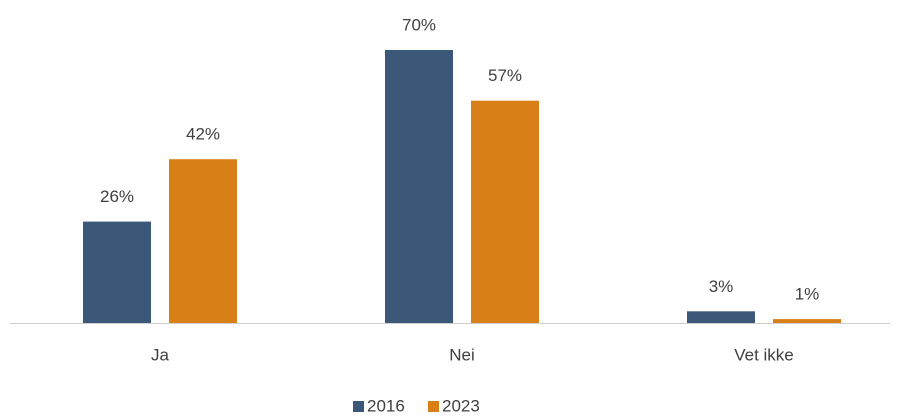 The height and width of the screenshot is (416, 901). What do you see at coordinates (419, 24) in the screenshot?
I see `data-label: 70%` at bounding box center [419, 24].